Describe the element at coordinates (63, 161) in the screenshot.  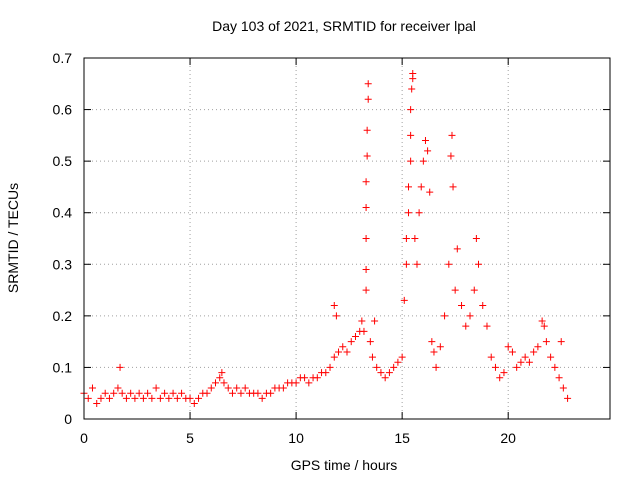
I see `y-tick-label: 0.5` at that location.